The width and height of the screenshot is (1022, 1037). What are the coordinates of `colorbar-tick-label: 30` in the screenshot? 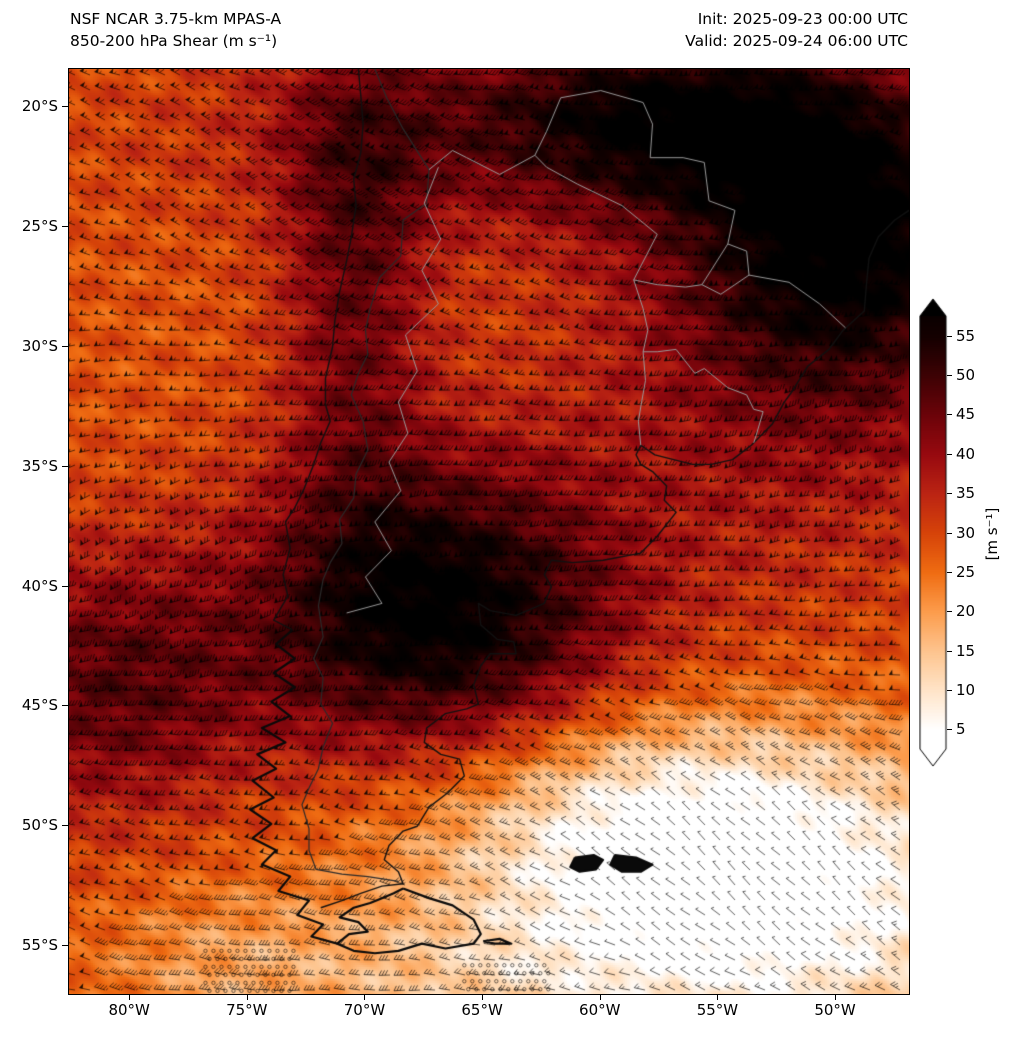 It's located at (966, 532).